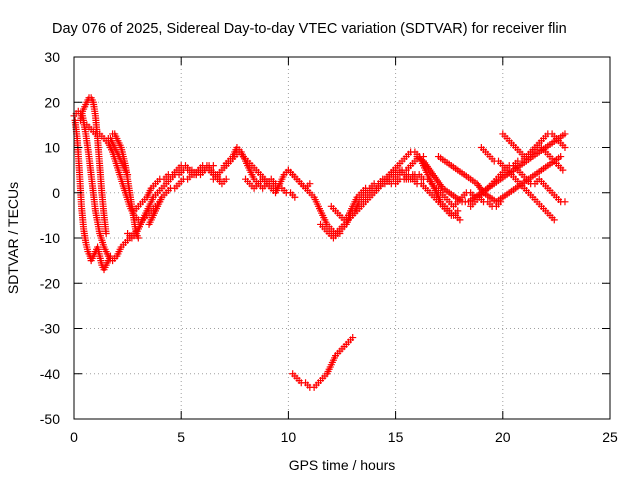 This screenshot has height=480, width=640. Describe the element at coordinates (181, 437) in the screenshot. I see `x-tick-label: 5` at that location.